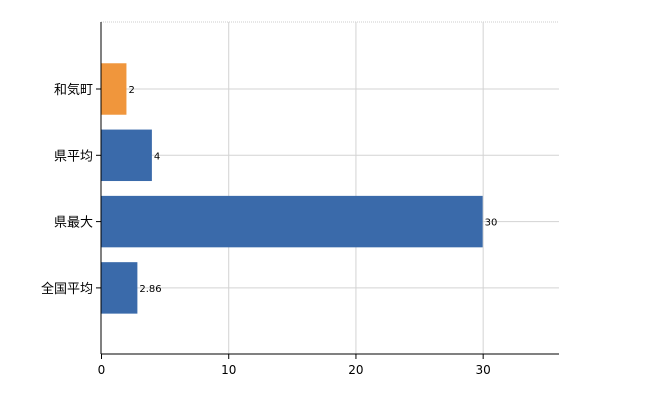  What do you see at coordinates (131, 90) in the screenshot?
I see `data-label: 2` at bounding box center [131, 90].